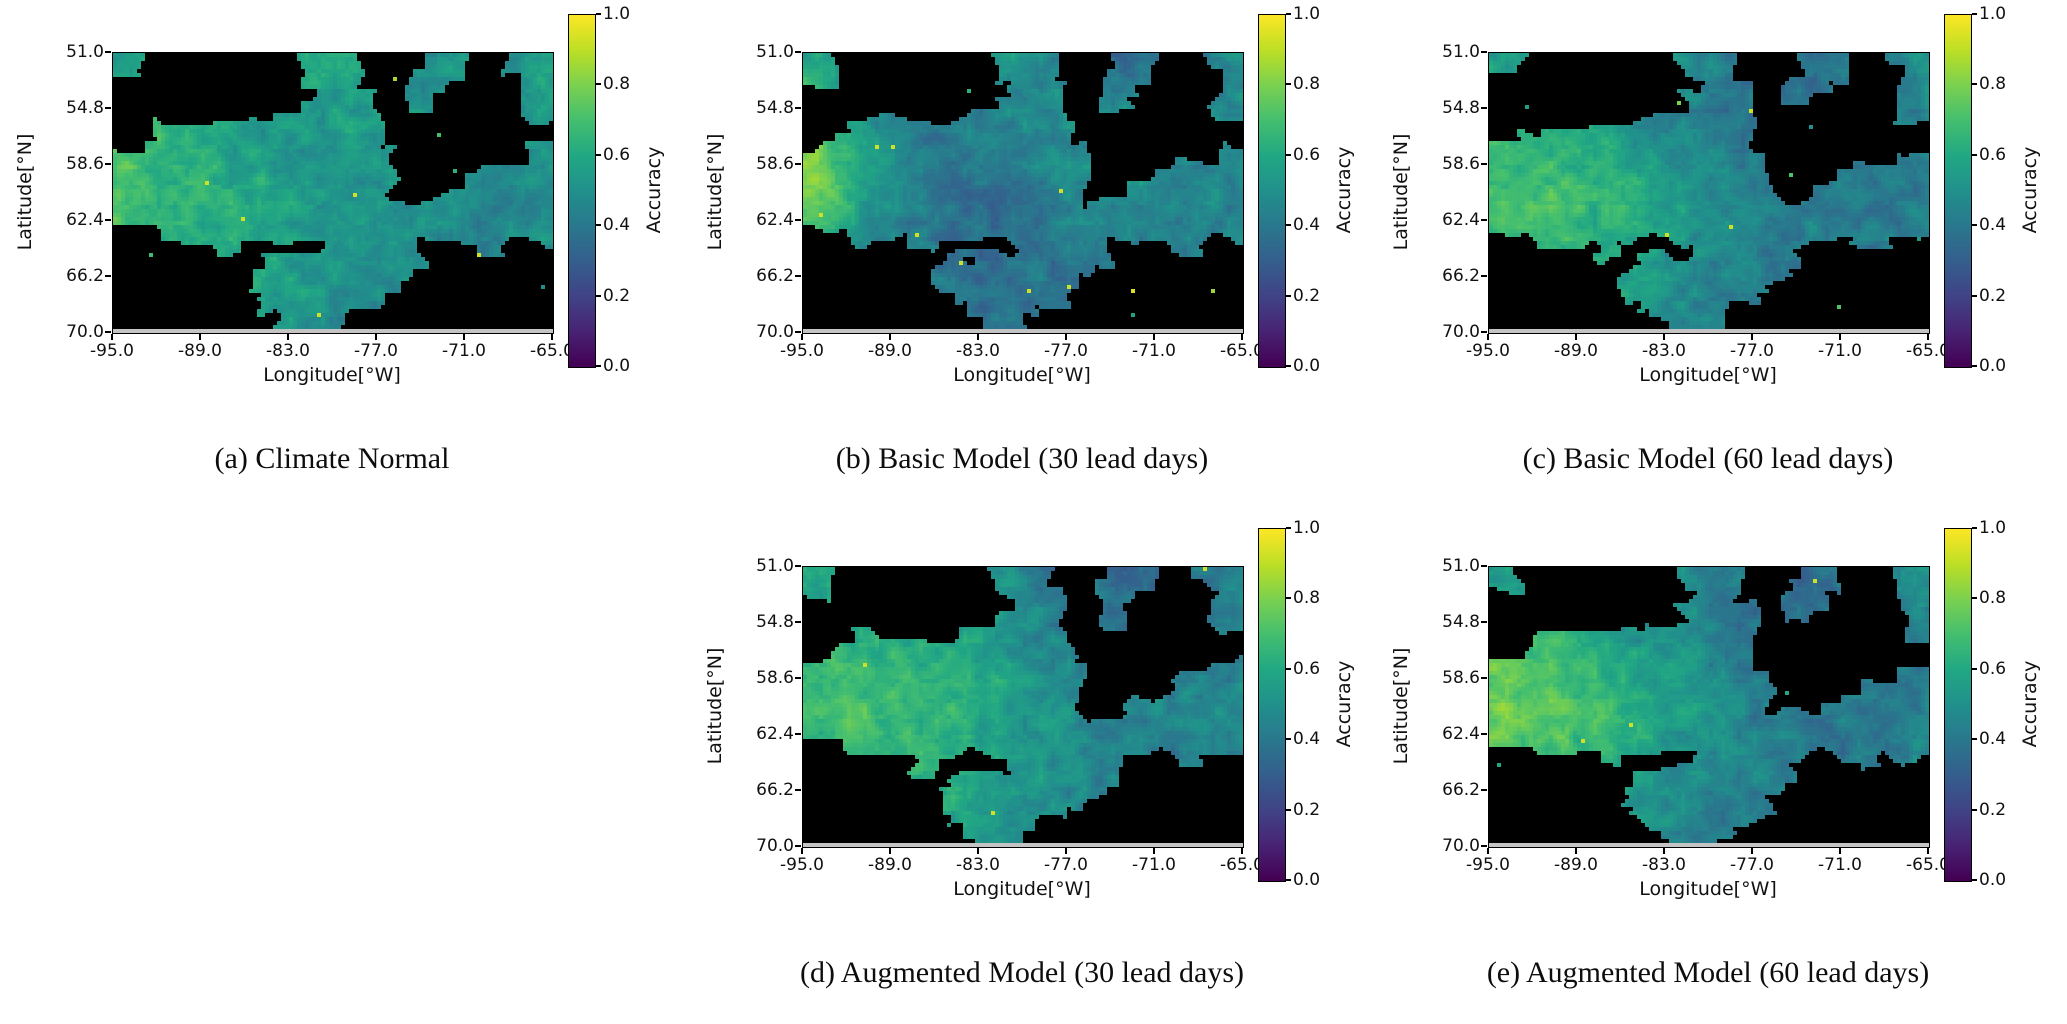 The image size is (2067, 1024). What do you see at coordinates (1022, 458) in the screenshot?
I see `panel-caption: (b) Basic Model (30 lead days)` at bounding box center [1022, 458].